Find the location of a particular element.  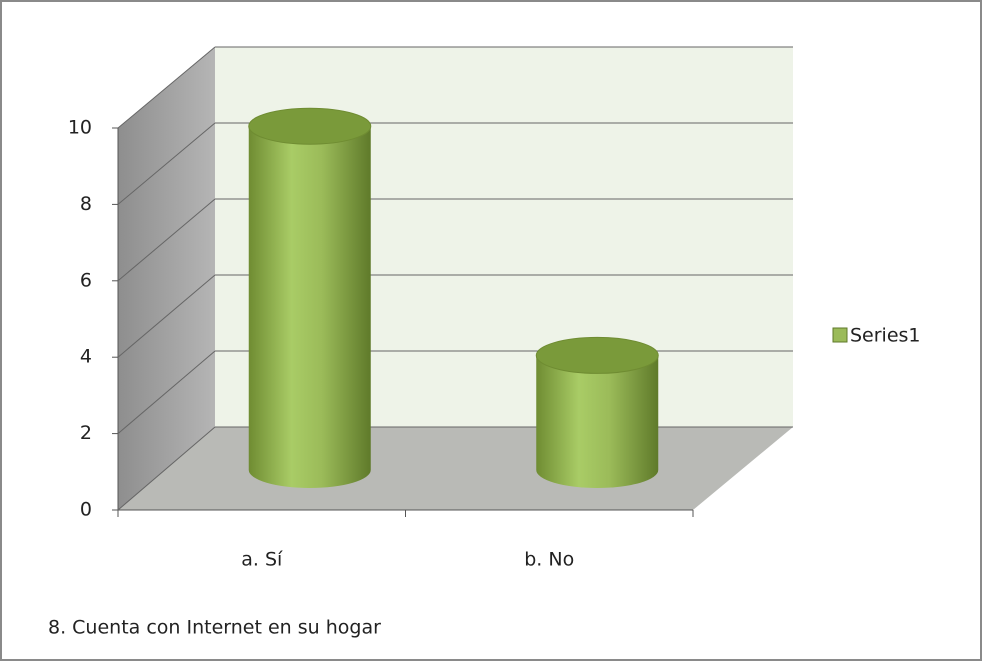

y-tick-label: 8 is located at coordinates (86, 204).